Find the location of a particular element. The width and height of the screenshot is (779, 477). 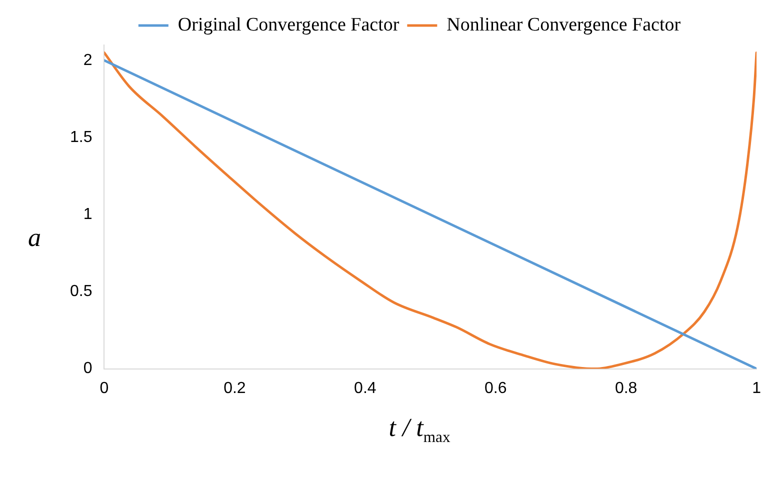

y-tick-label: 0.5 is located at coordinates (81, 291).